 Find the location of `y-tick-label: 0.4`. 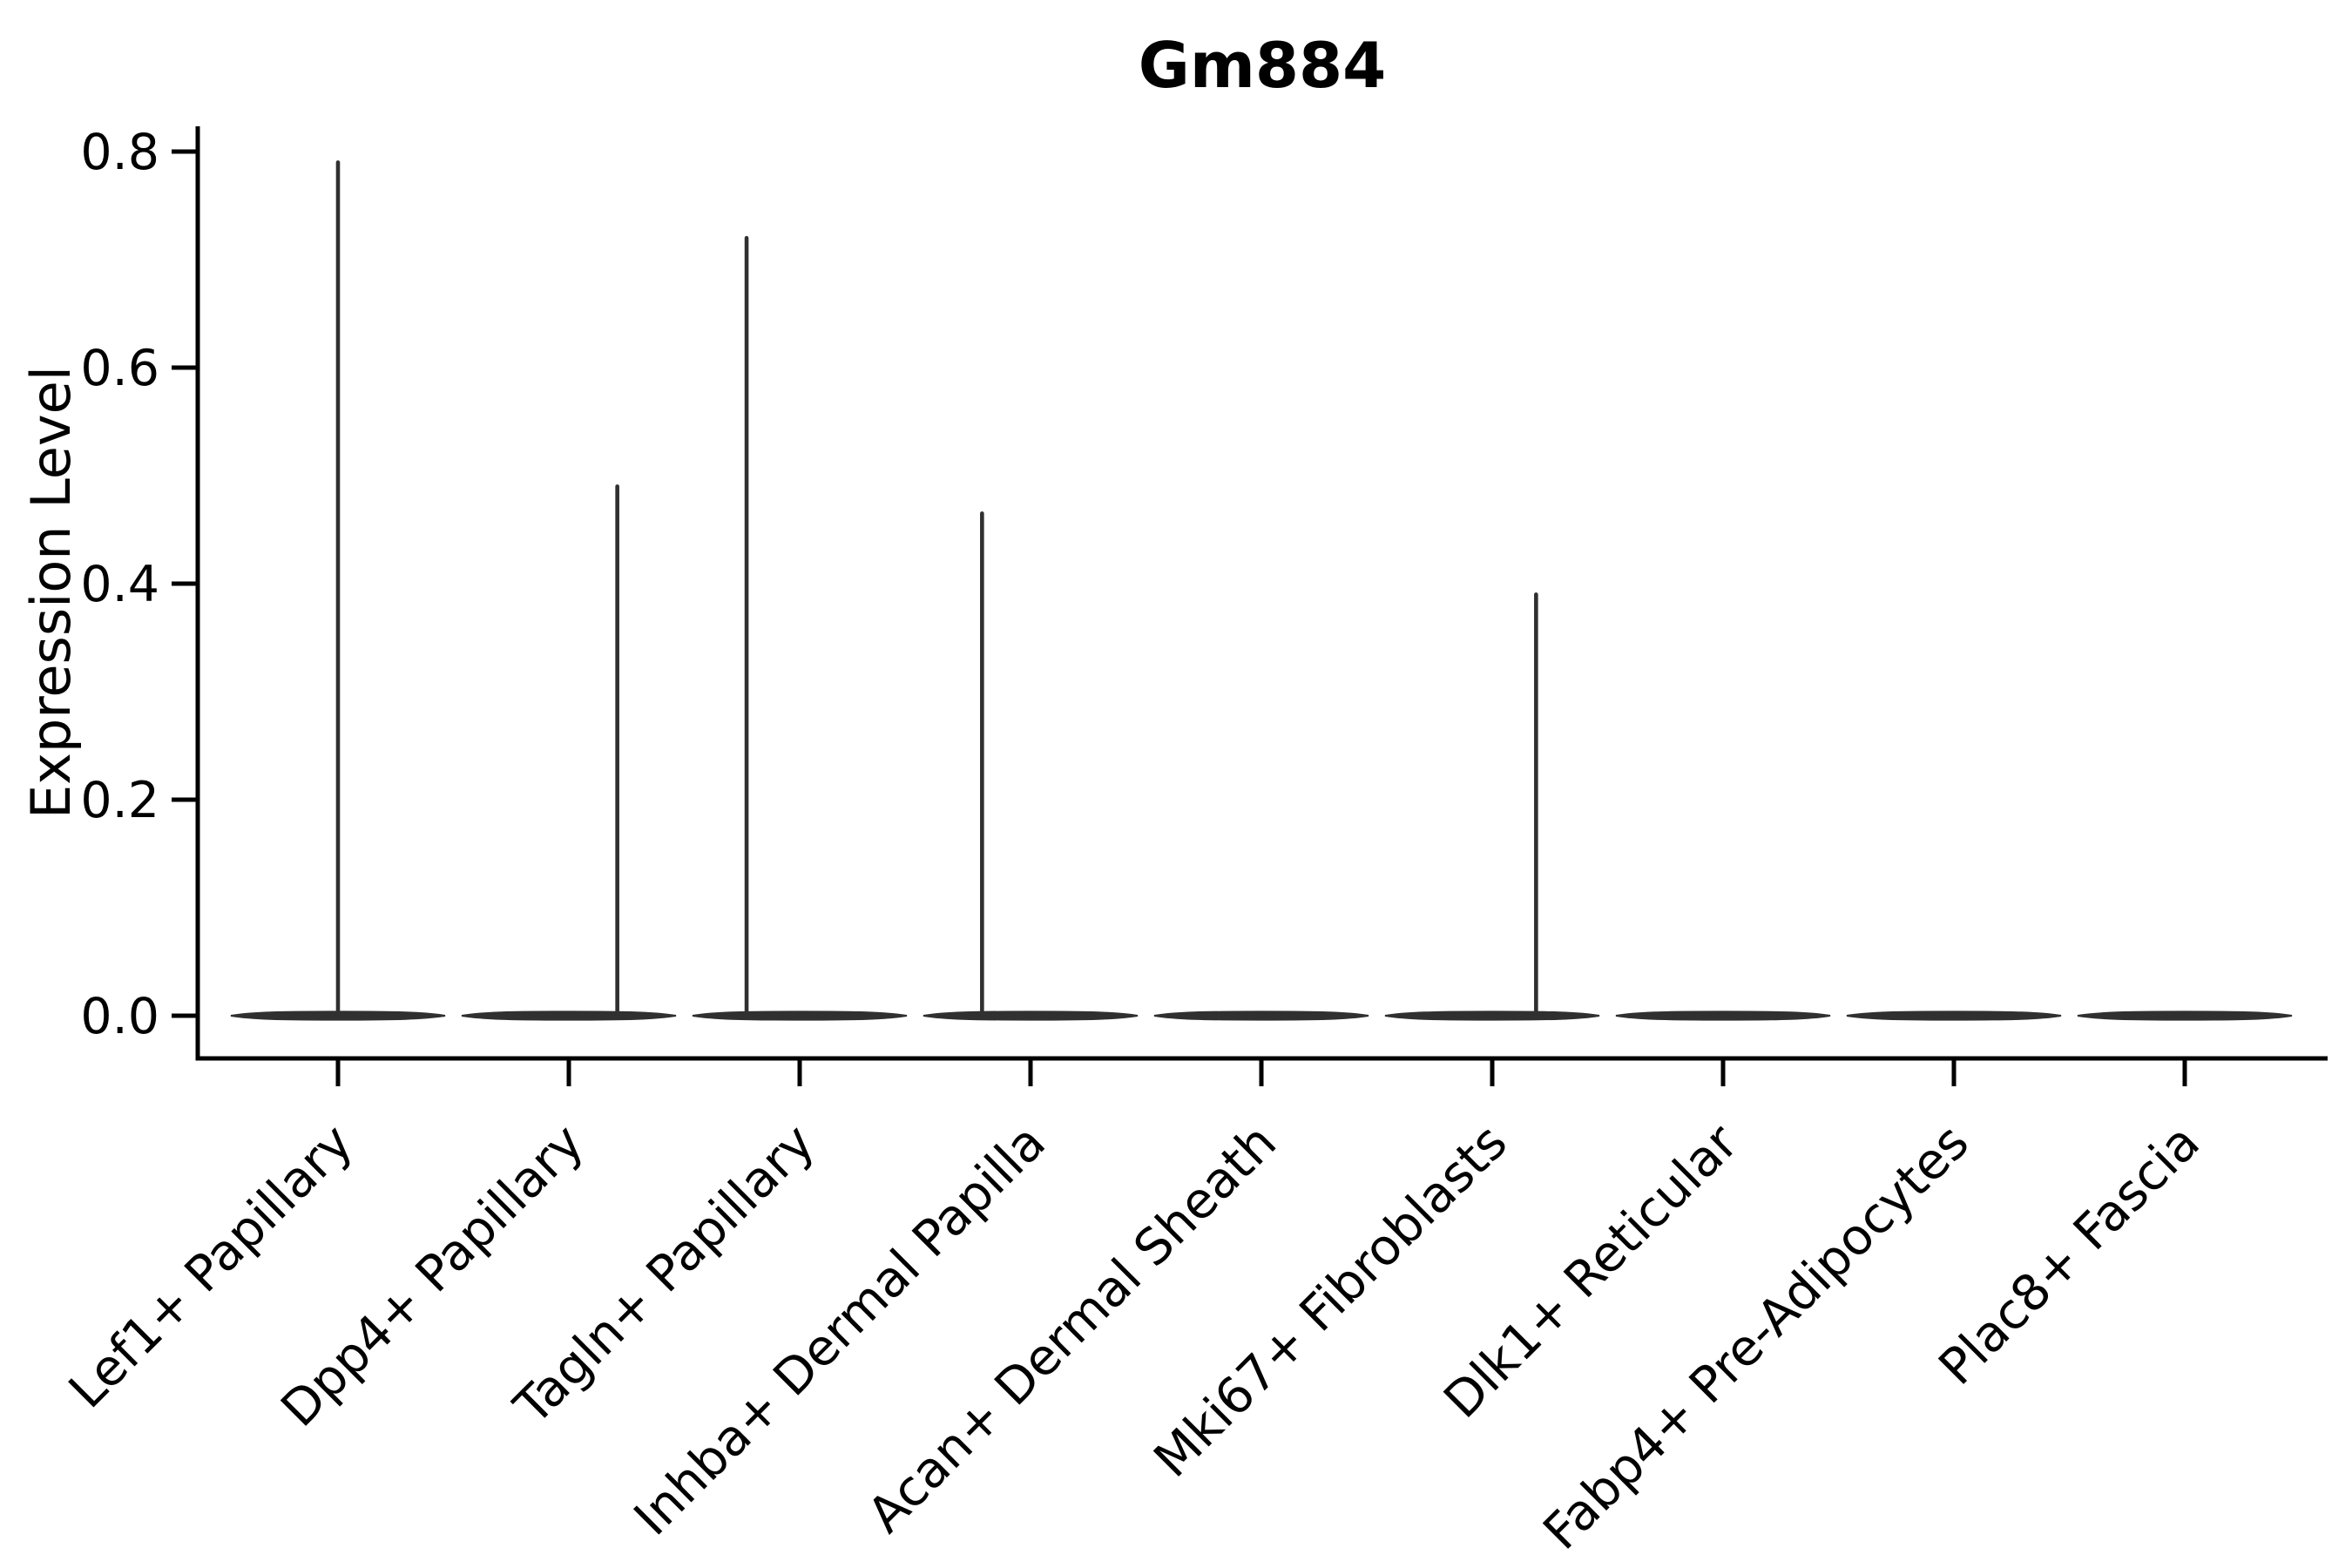

y-tick-label: 0.4 is located at coordinates (119, 584).